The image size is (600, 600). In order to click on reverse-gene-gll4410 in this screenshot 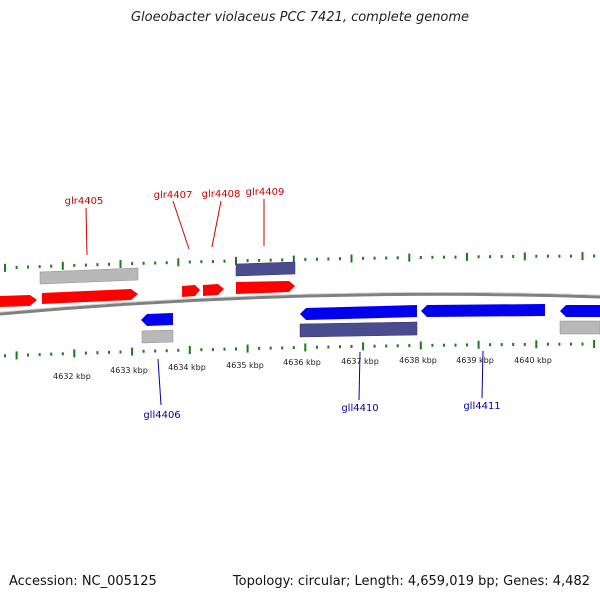, I will do `click(358, 312)`.